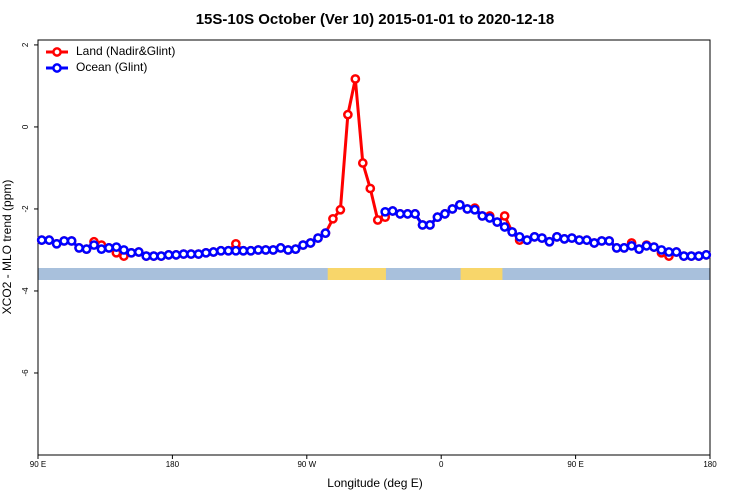  What do you see at coordinates (25, 209) in the screenshot?
I see `y-tick-label: -2` at bounding box center [25, 209].